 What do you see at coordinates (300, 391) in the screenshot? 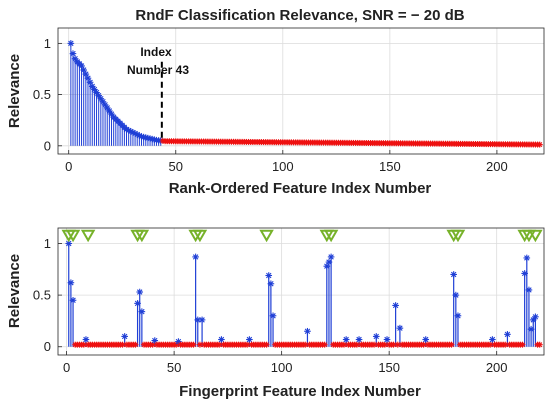
I see `bottom-x-axis-label: Fingerprint Feature Index Number` at bounding box center [300, 391].